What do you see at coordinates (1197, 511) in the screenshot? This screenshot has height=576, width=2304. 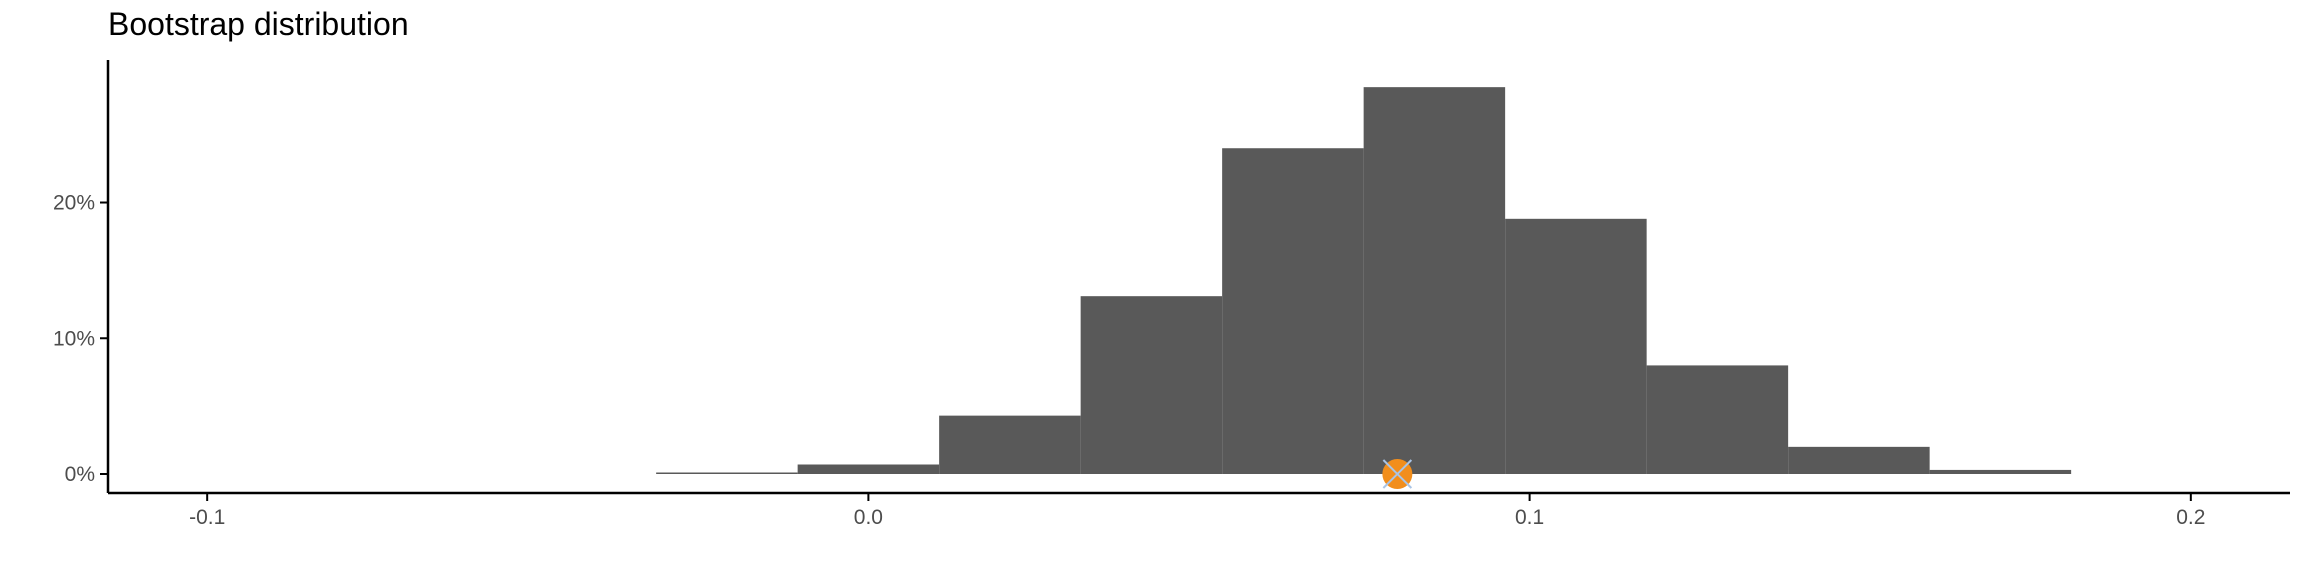 I see `x-axis-ticks: -0.1 0.0 0.1 0.2` at bounding box center [1197, 511].